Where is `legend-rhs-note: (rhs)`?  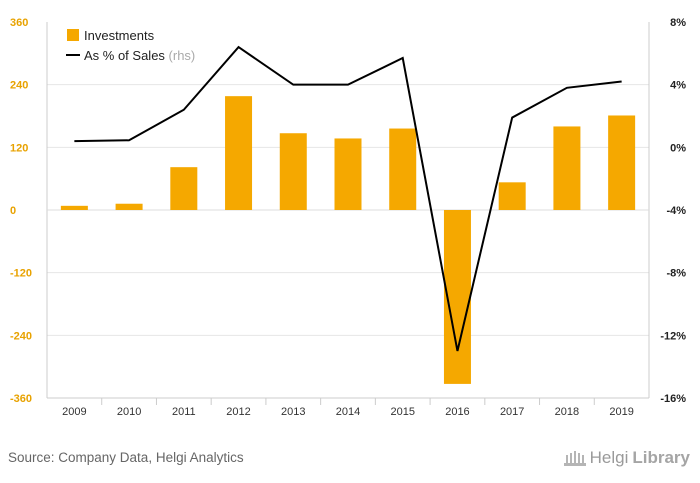 legend-rhs-note: (rhs) is located at coordinates (182, 55).